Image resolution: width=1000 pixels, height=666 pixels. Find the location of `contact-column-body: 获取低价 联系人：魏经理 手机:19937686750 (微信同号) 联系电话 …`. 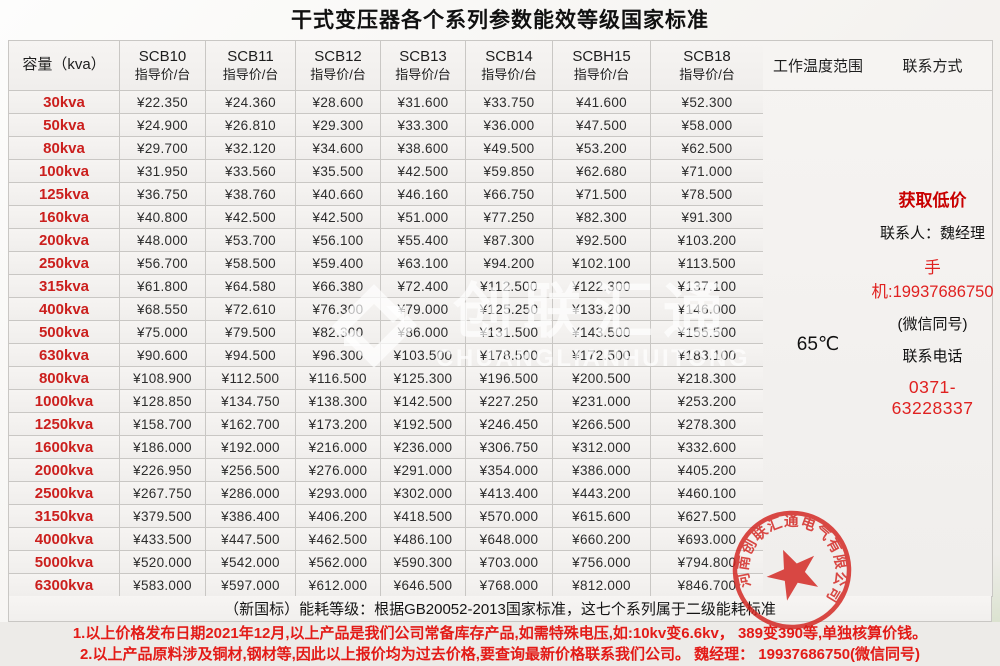

contact-column-body: 获取低价 联系人：魏经理 手机:19937686750 (微信同号) 联系电话 … is located at coordinates (932, 344).